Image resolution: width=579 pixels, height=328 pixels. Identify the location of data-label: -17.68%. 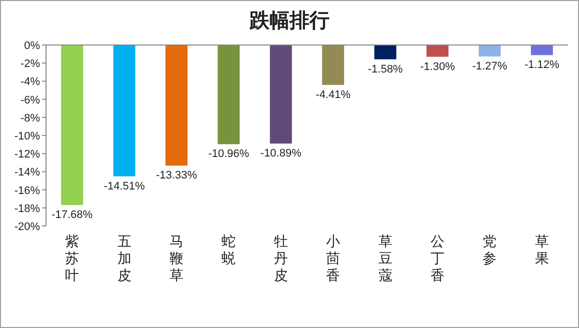
(72, 215).